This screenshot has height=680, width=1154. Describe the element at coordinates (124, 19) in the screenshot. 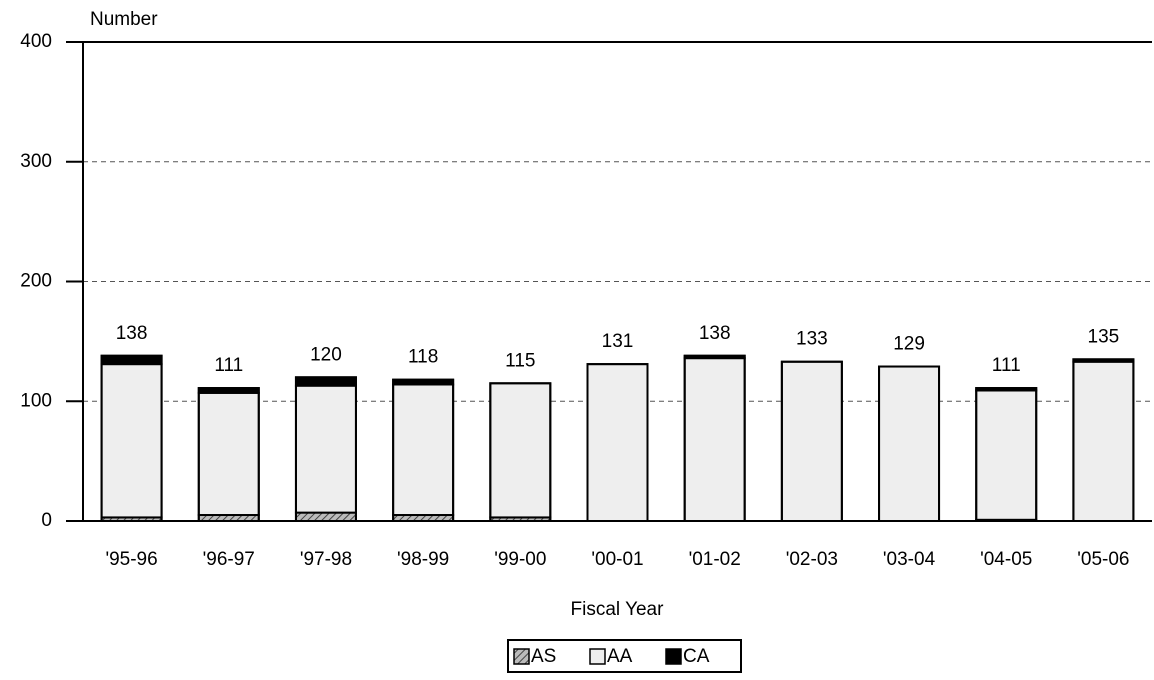

I see `y-axis-label: Number` at that location.